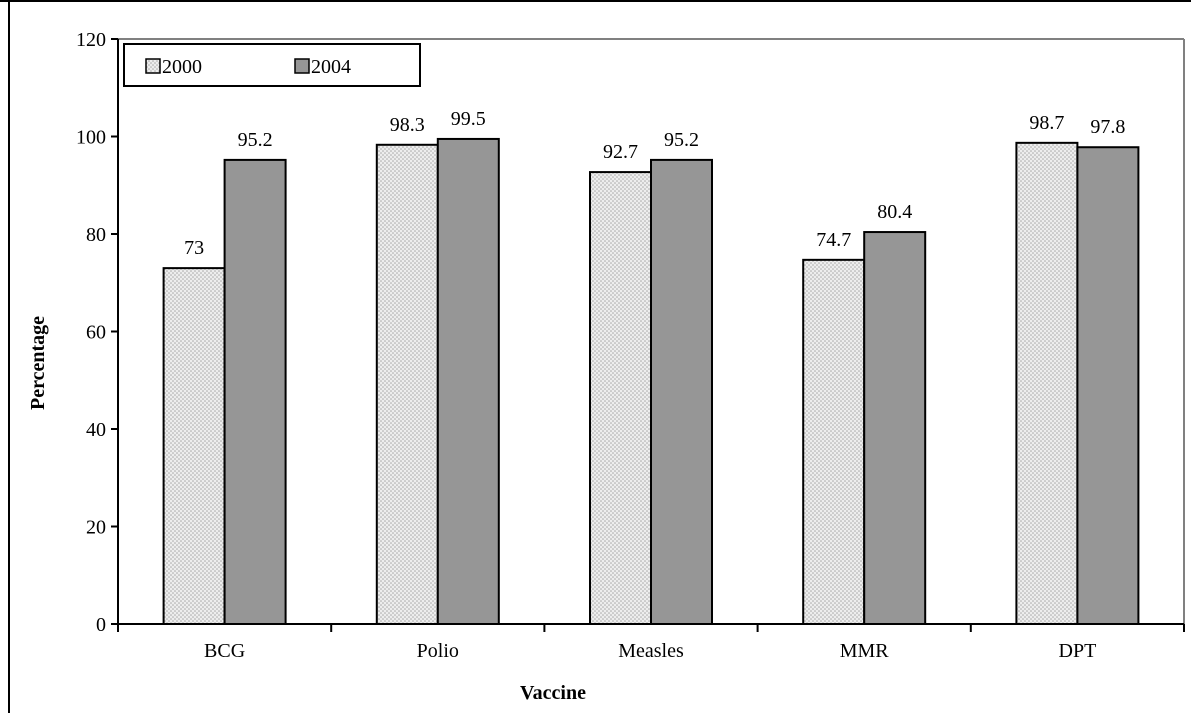 This screenshot has height=713, width=1191. Describe the element at coordinates (91, 40) in the screenshot. I see `y-tick-label: 120` at that location.